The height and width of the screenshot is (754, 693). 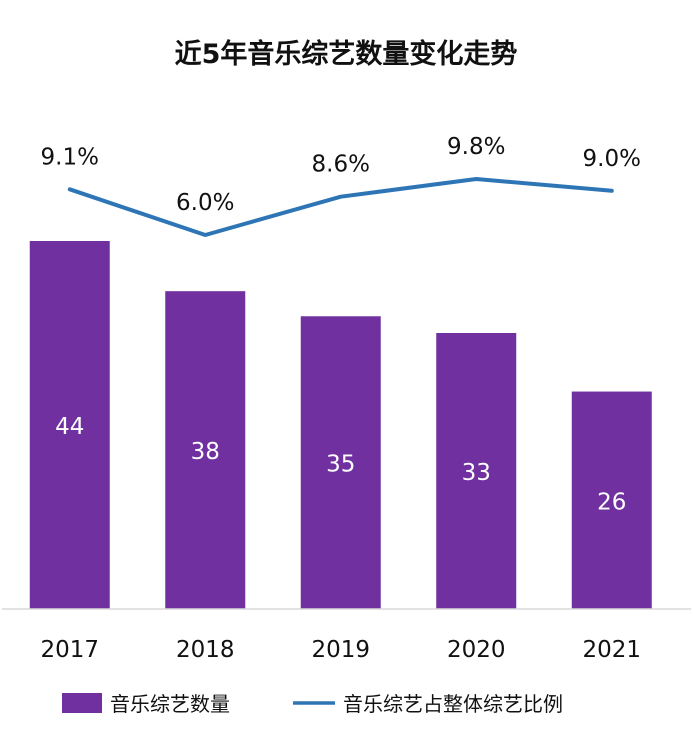 What do you see at coordinates (205, 203) in the screenshot?
I see `line-value-label-2018: 6.0%` at bounding box center [205, 203].